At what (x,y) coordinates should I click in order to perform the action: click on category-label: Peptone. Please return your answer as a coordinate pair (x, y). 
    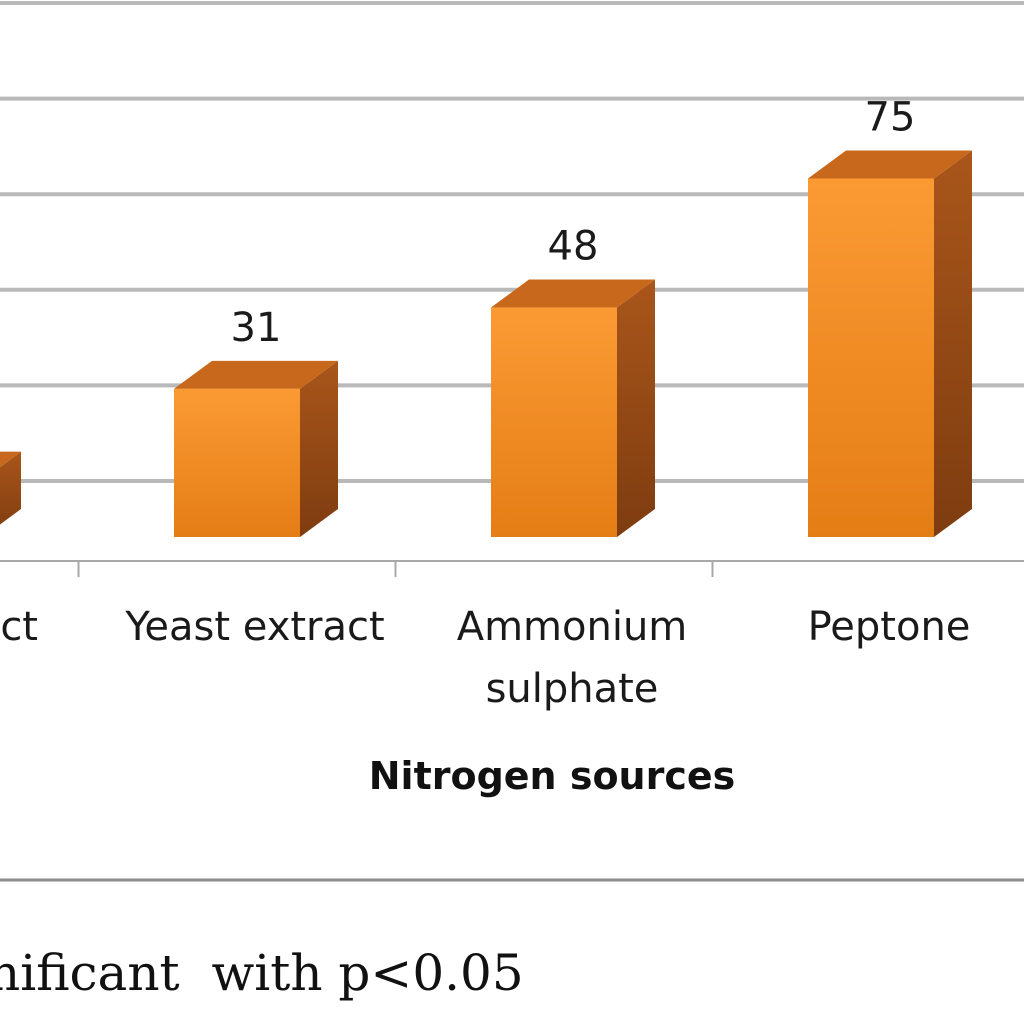
    Looking at the image, I should click on (889, 627).